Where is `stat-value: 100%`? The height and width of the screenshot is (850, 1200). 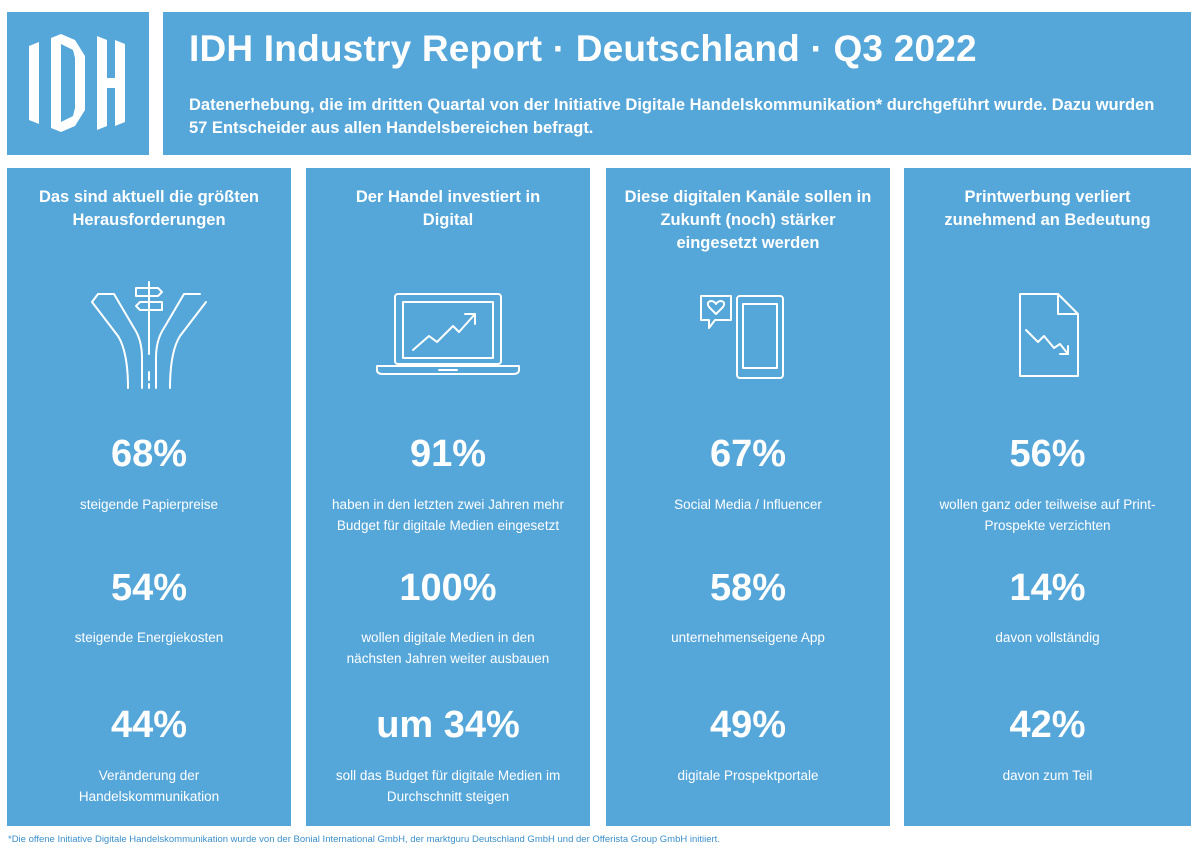
stat-value: 100% is located at coordinates (448, 588).